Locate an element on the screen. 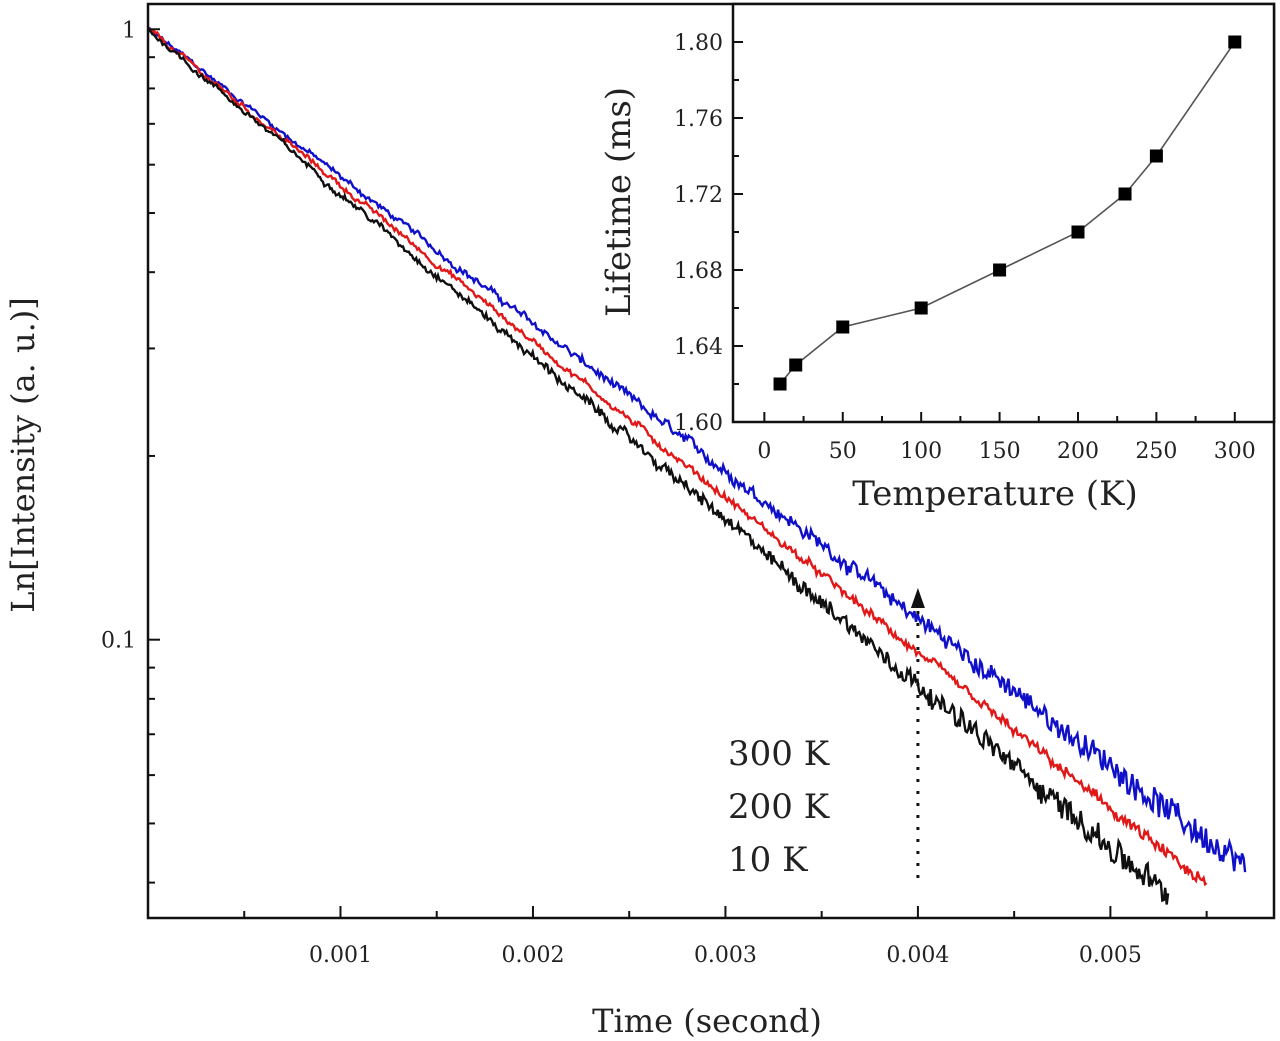 This screenshot has width=1280, height=1041. legend-label: 10 K is located at coordinates (768, 860).